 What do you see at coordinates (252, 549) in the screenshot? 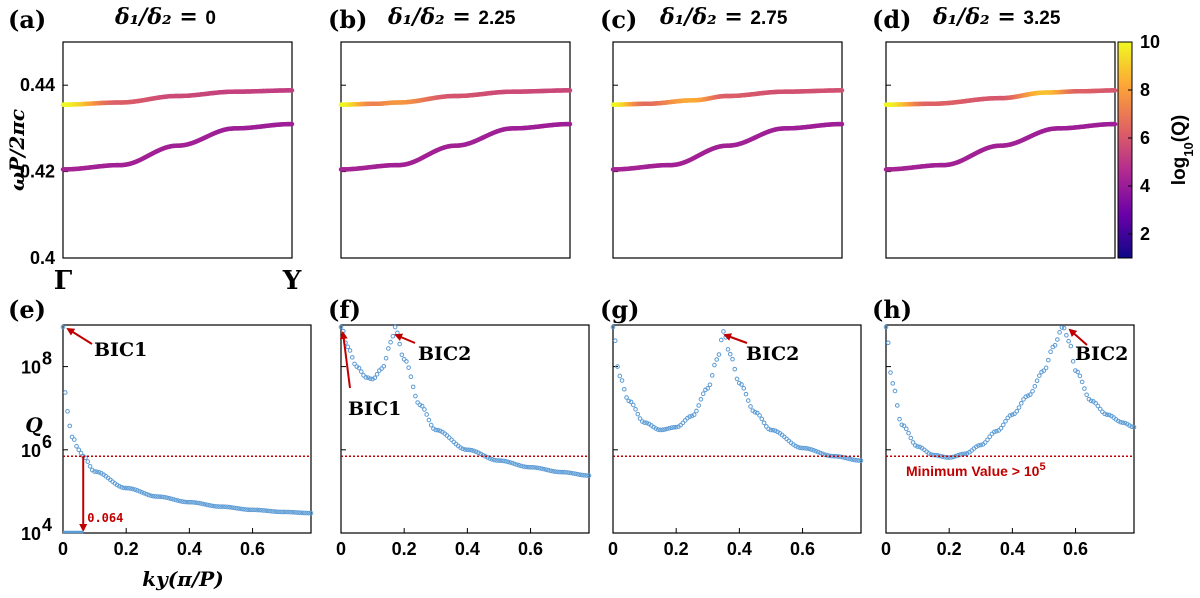
I see `x-tick-label: 0.6` at bounding box center [252, 549].